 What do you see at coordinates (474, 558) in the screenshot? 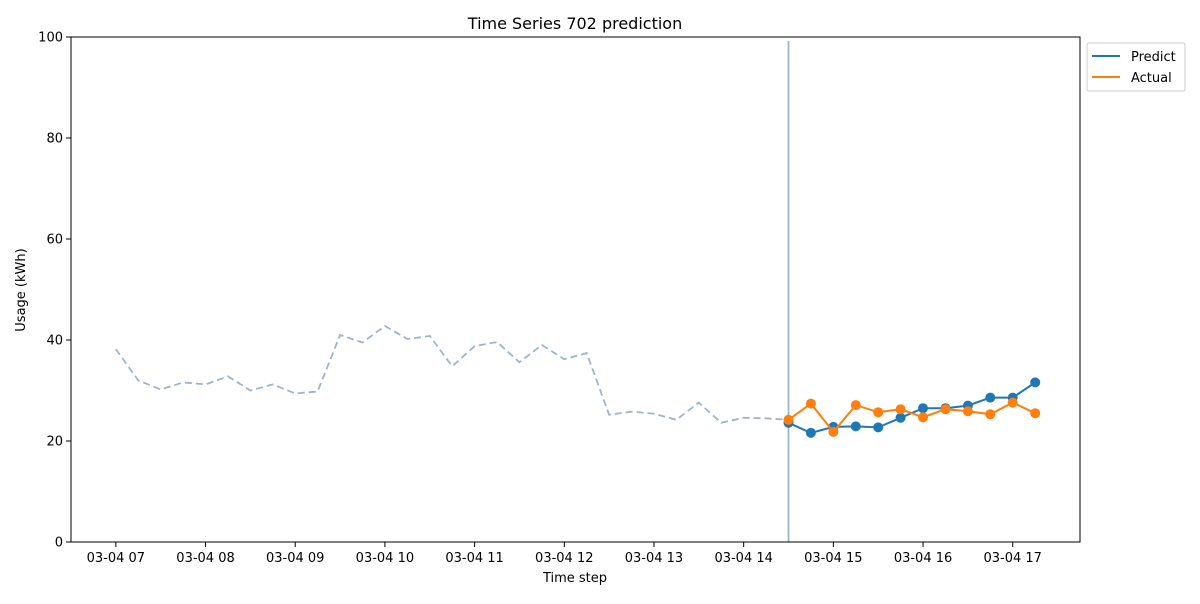
I see `x-tick-label: 03-04 11` at bounding box center [474, 558].